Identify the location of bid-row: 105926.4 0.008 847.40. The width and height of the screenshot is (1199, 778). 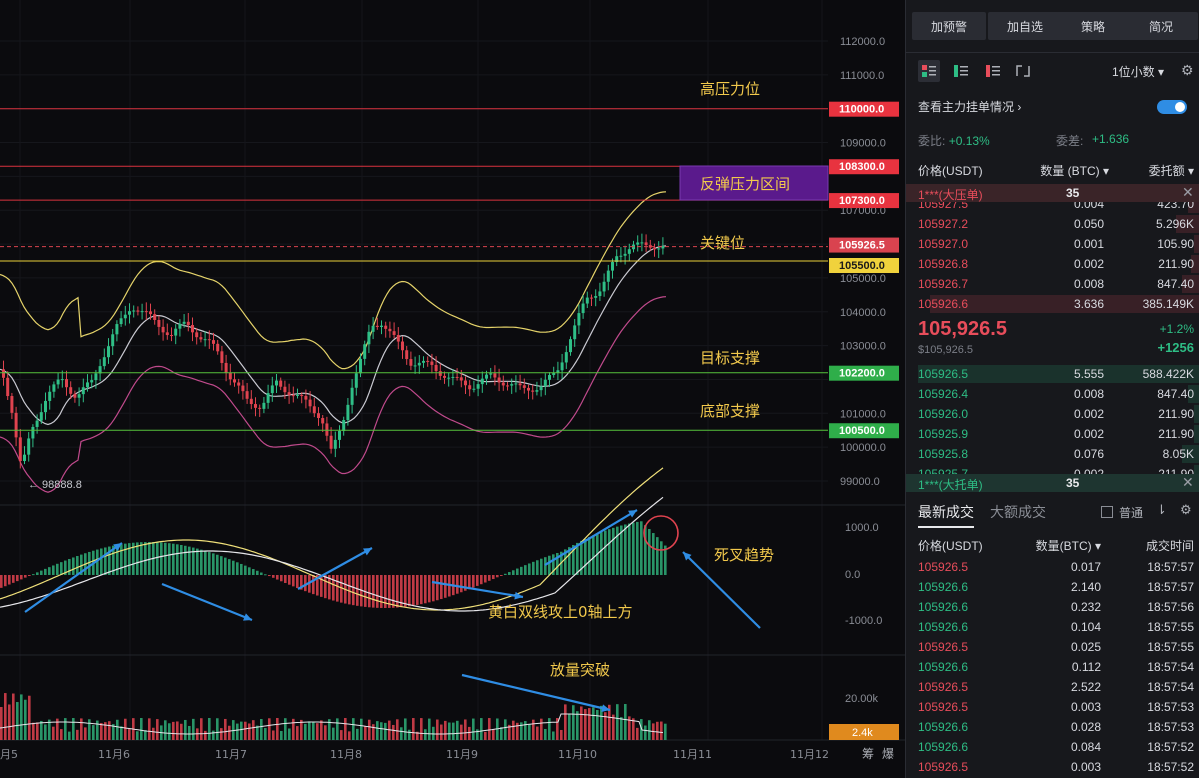
(1052, 394).